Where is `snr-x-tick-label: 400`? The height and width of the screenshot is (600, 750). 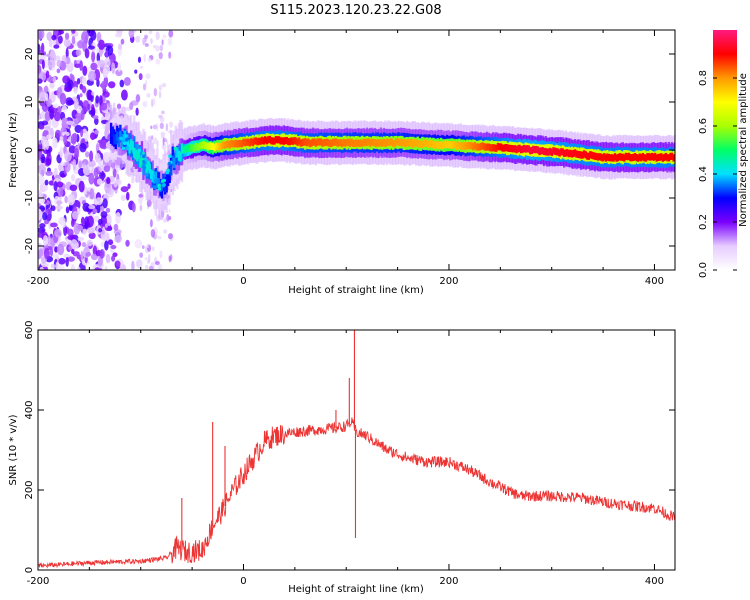 snr-x-tick-label: 400 is located at coordinates (654, 581).